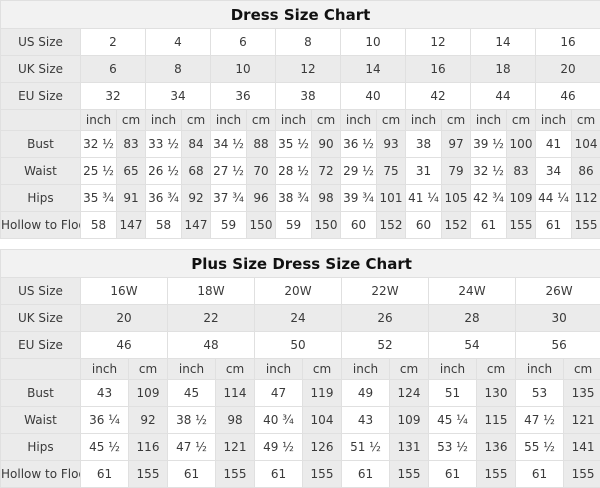  What do you see at coordinates (131, 144) in the screenshot?
I see `measure-value-cell: 83` at bounding box center [131, 144].